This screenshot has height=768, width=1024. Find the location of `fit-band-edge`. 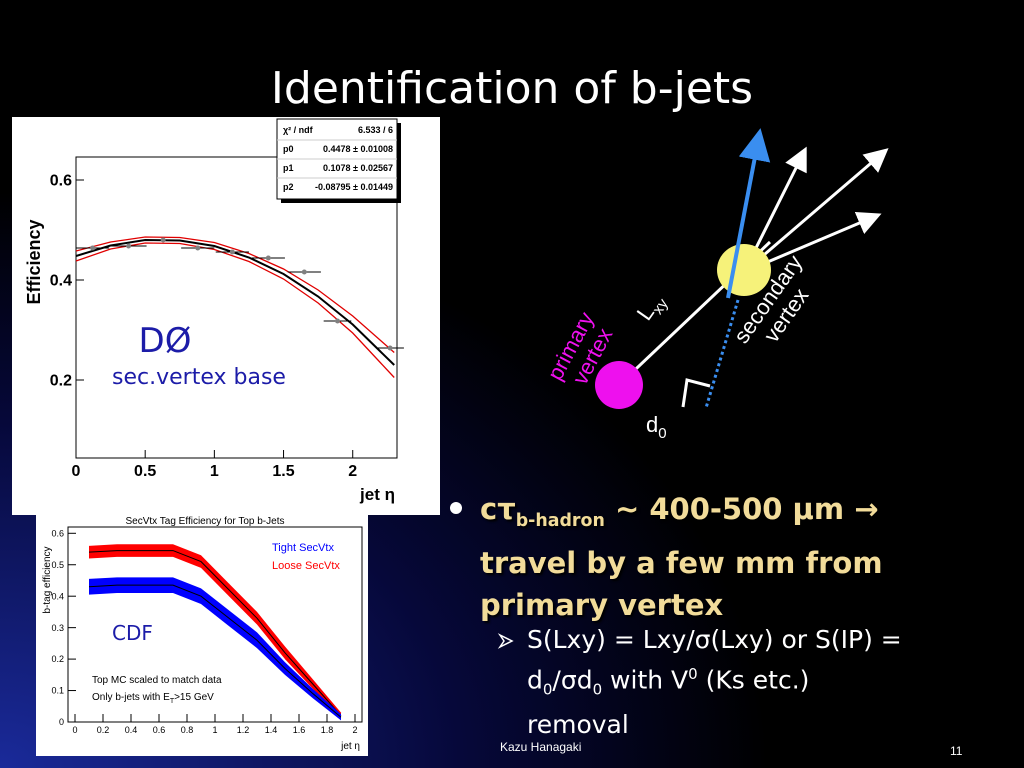

fit-band-edge is located at coordinates (235, 294).